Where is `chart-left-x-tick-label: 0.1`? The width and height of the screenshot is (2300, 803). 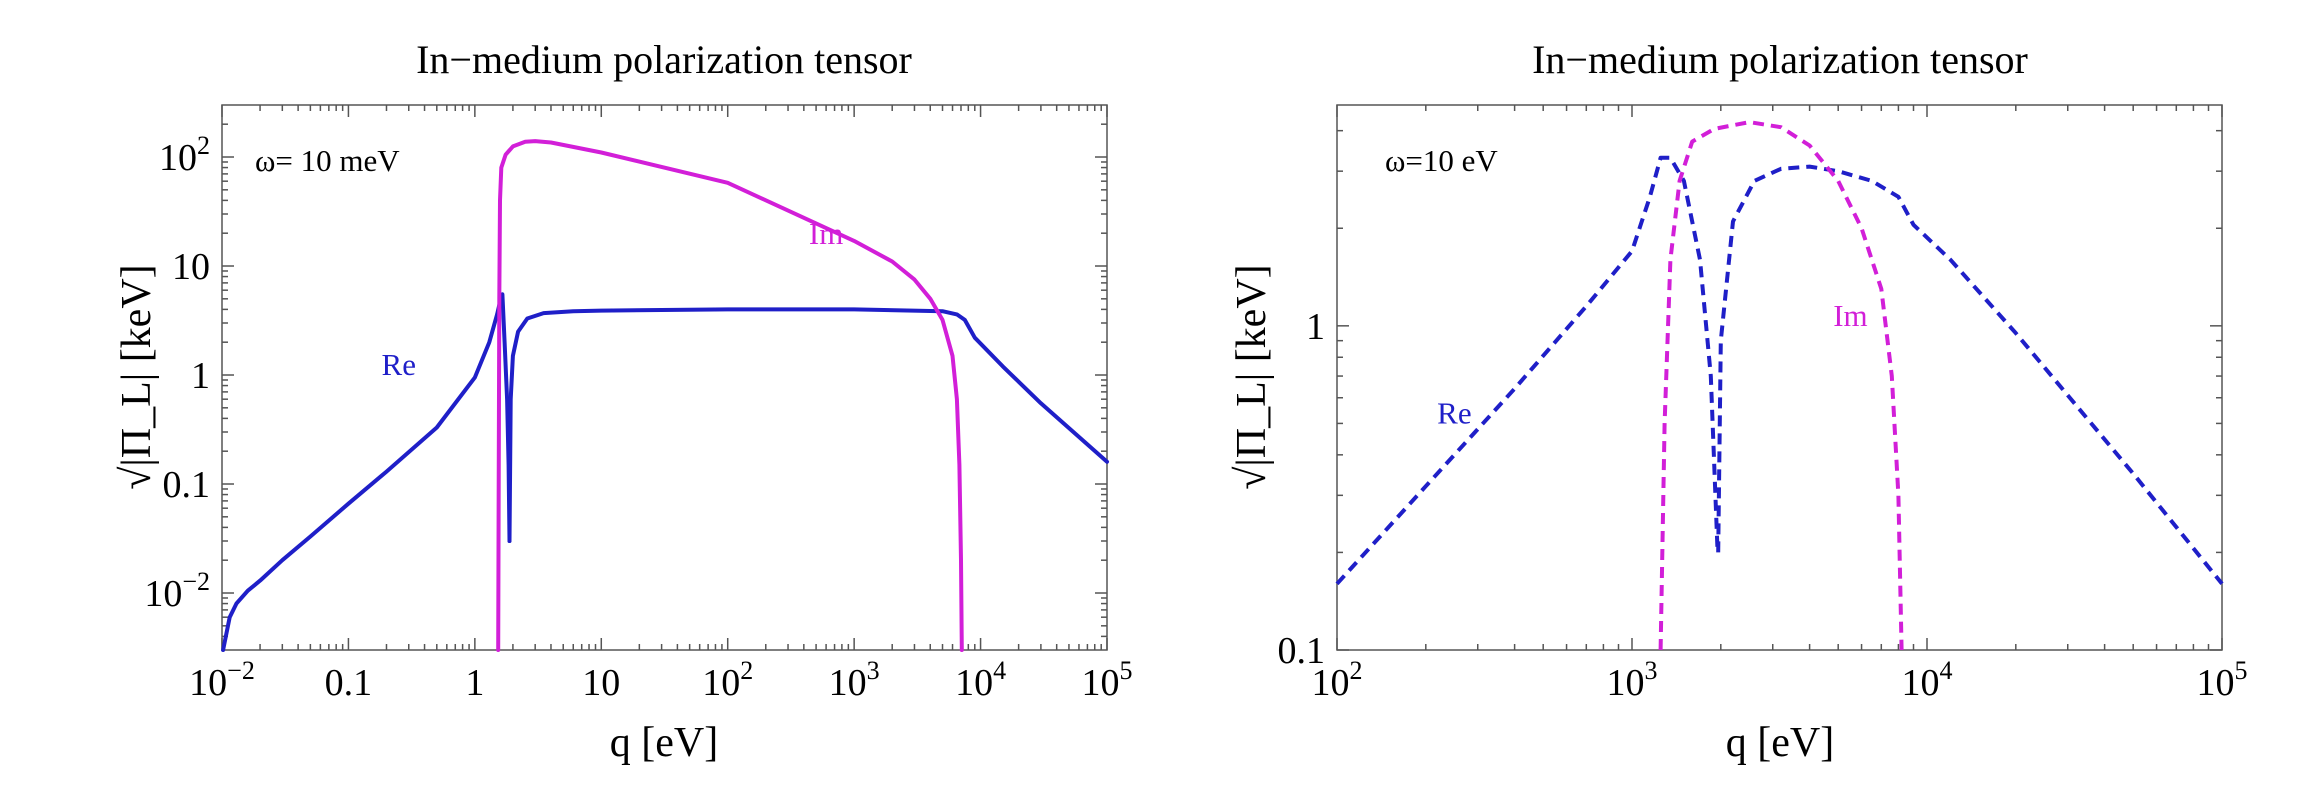 chart-left-x-tick-label: 0.1 is located at coordinates (349, 683).